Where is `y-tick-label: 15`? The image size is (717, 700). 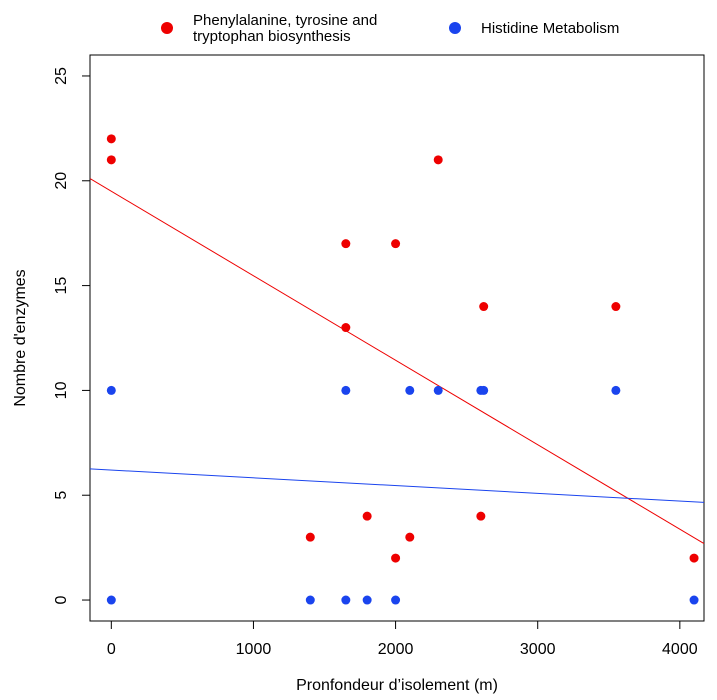 y-tick-label: 15 is located at coordinates (61, 286).